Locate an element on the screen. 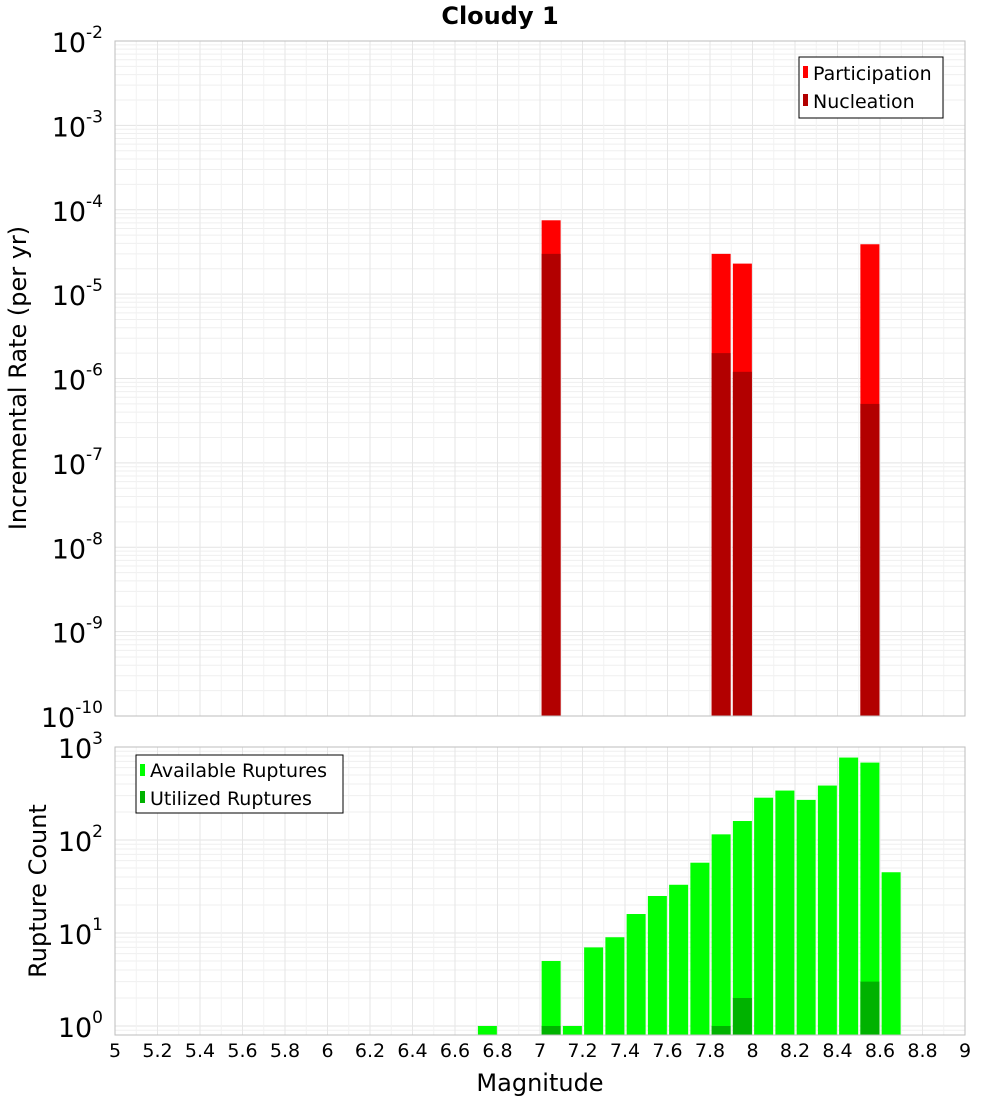 The width and height of the screenshot is (1000, 1100). x-tick-label: 8.2 is located at coordinates (795, 1051).